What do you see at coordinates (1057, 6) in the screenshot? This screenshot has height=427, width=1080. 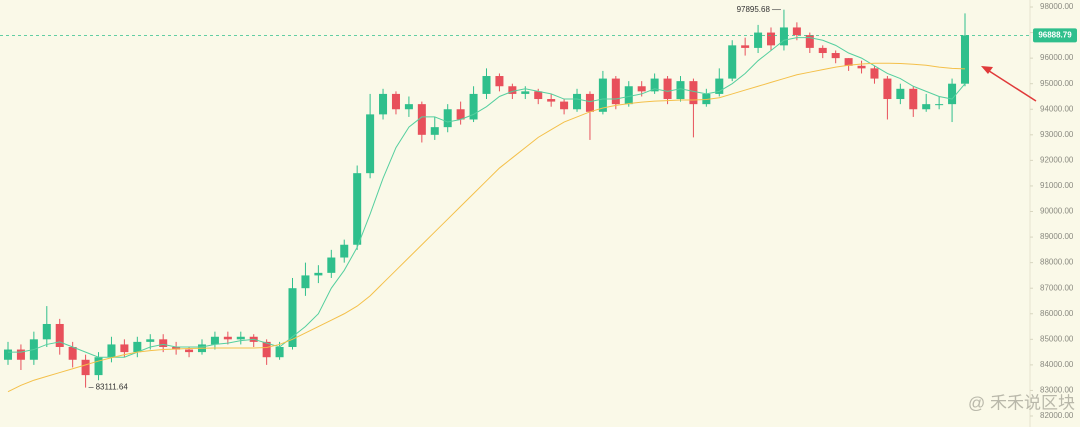 I see `y-tick-label: 98000.00` at bounding box center [1057, 6].